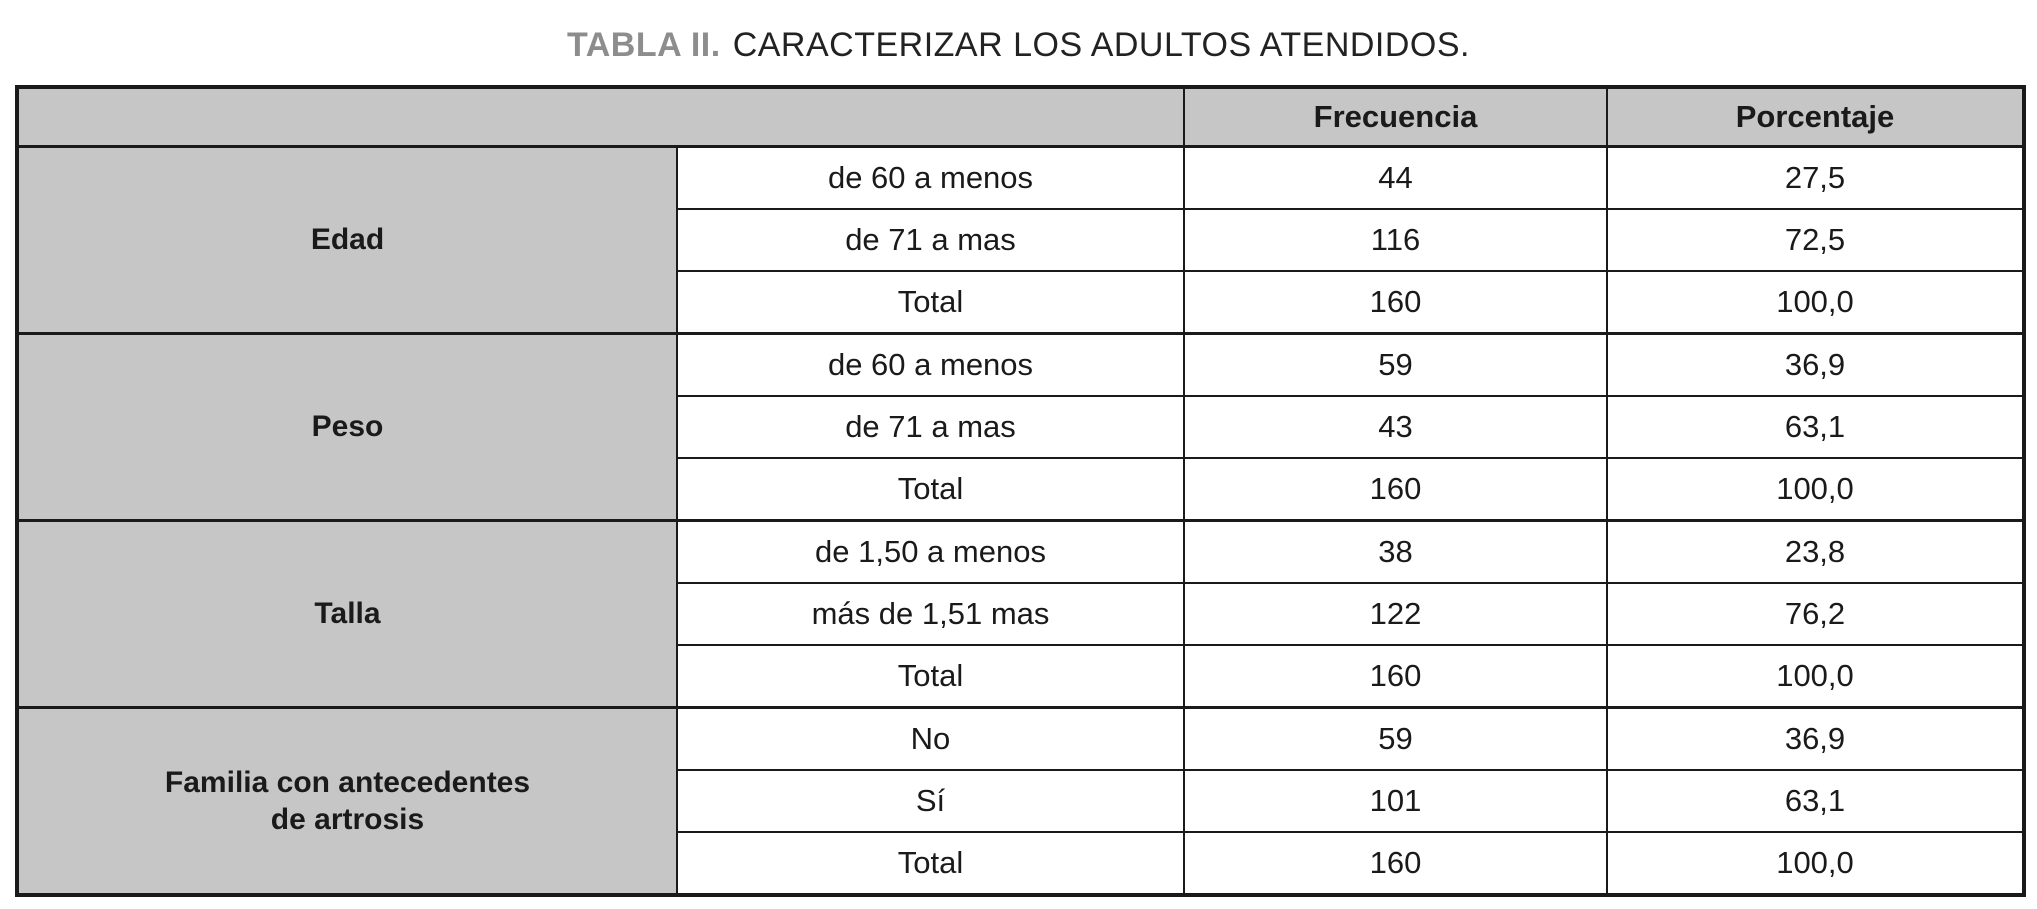 This screenshot has width=2037, height=909. I want to click on table-header-row: Frecuencia Porcentaje, so click(1020, 117).